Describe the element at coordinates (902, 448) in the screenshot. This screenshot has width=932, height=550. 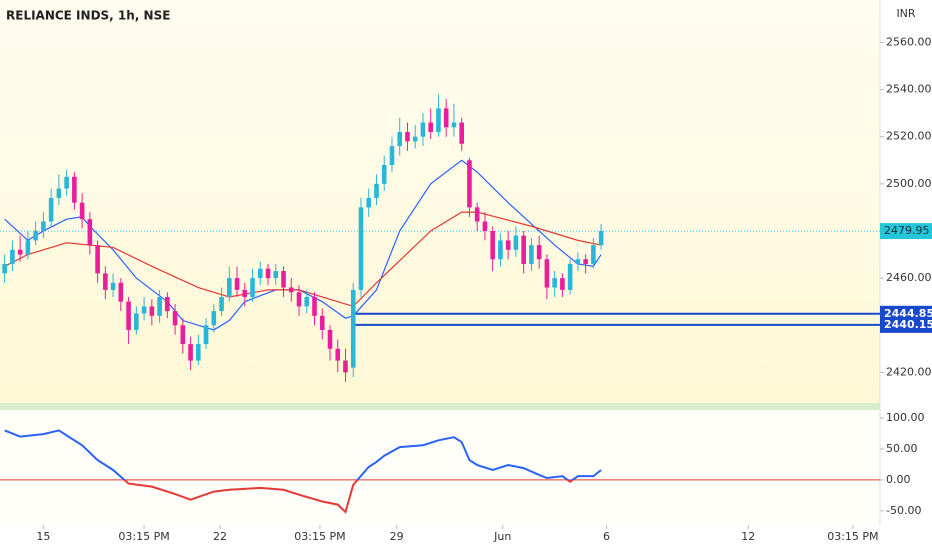
I see `osc-tick-label: 50.00` at that location.